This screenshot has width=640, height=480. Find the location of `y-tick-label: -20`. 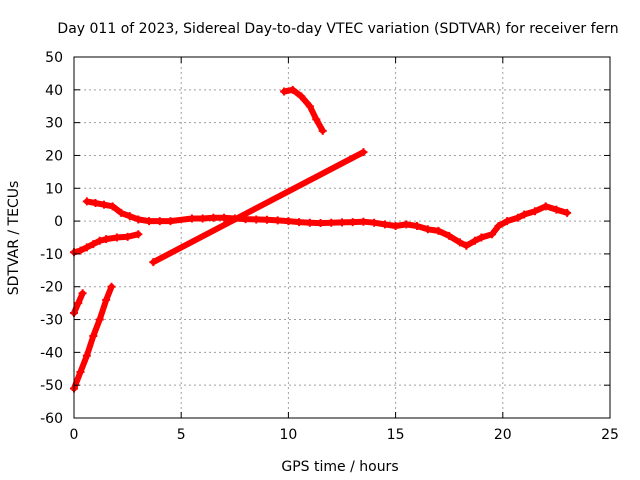

y-tick-label: -20 is located at coordinates (51, 288).